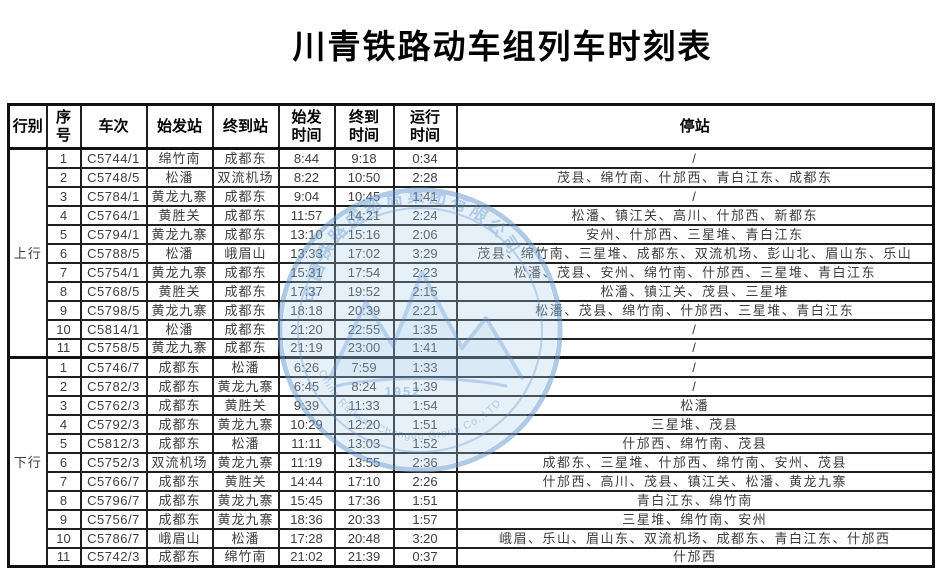 This screenshot has height=588, width=941. I want to click on cell-arr: 23:00, so click(364, 348).